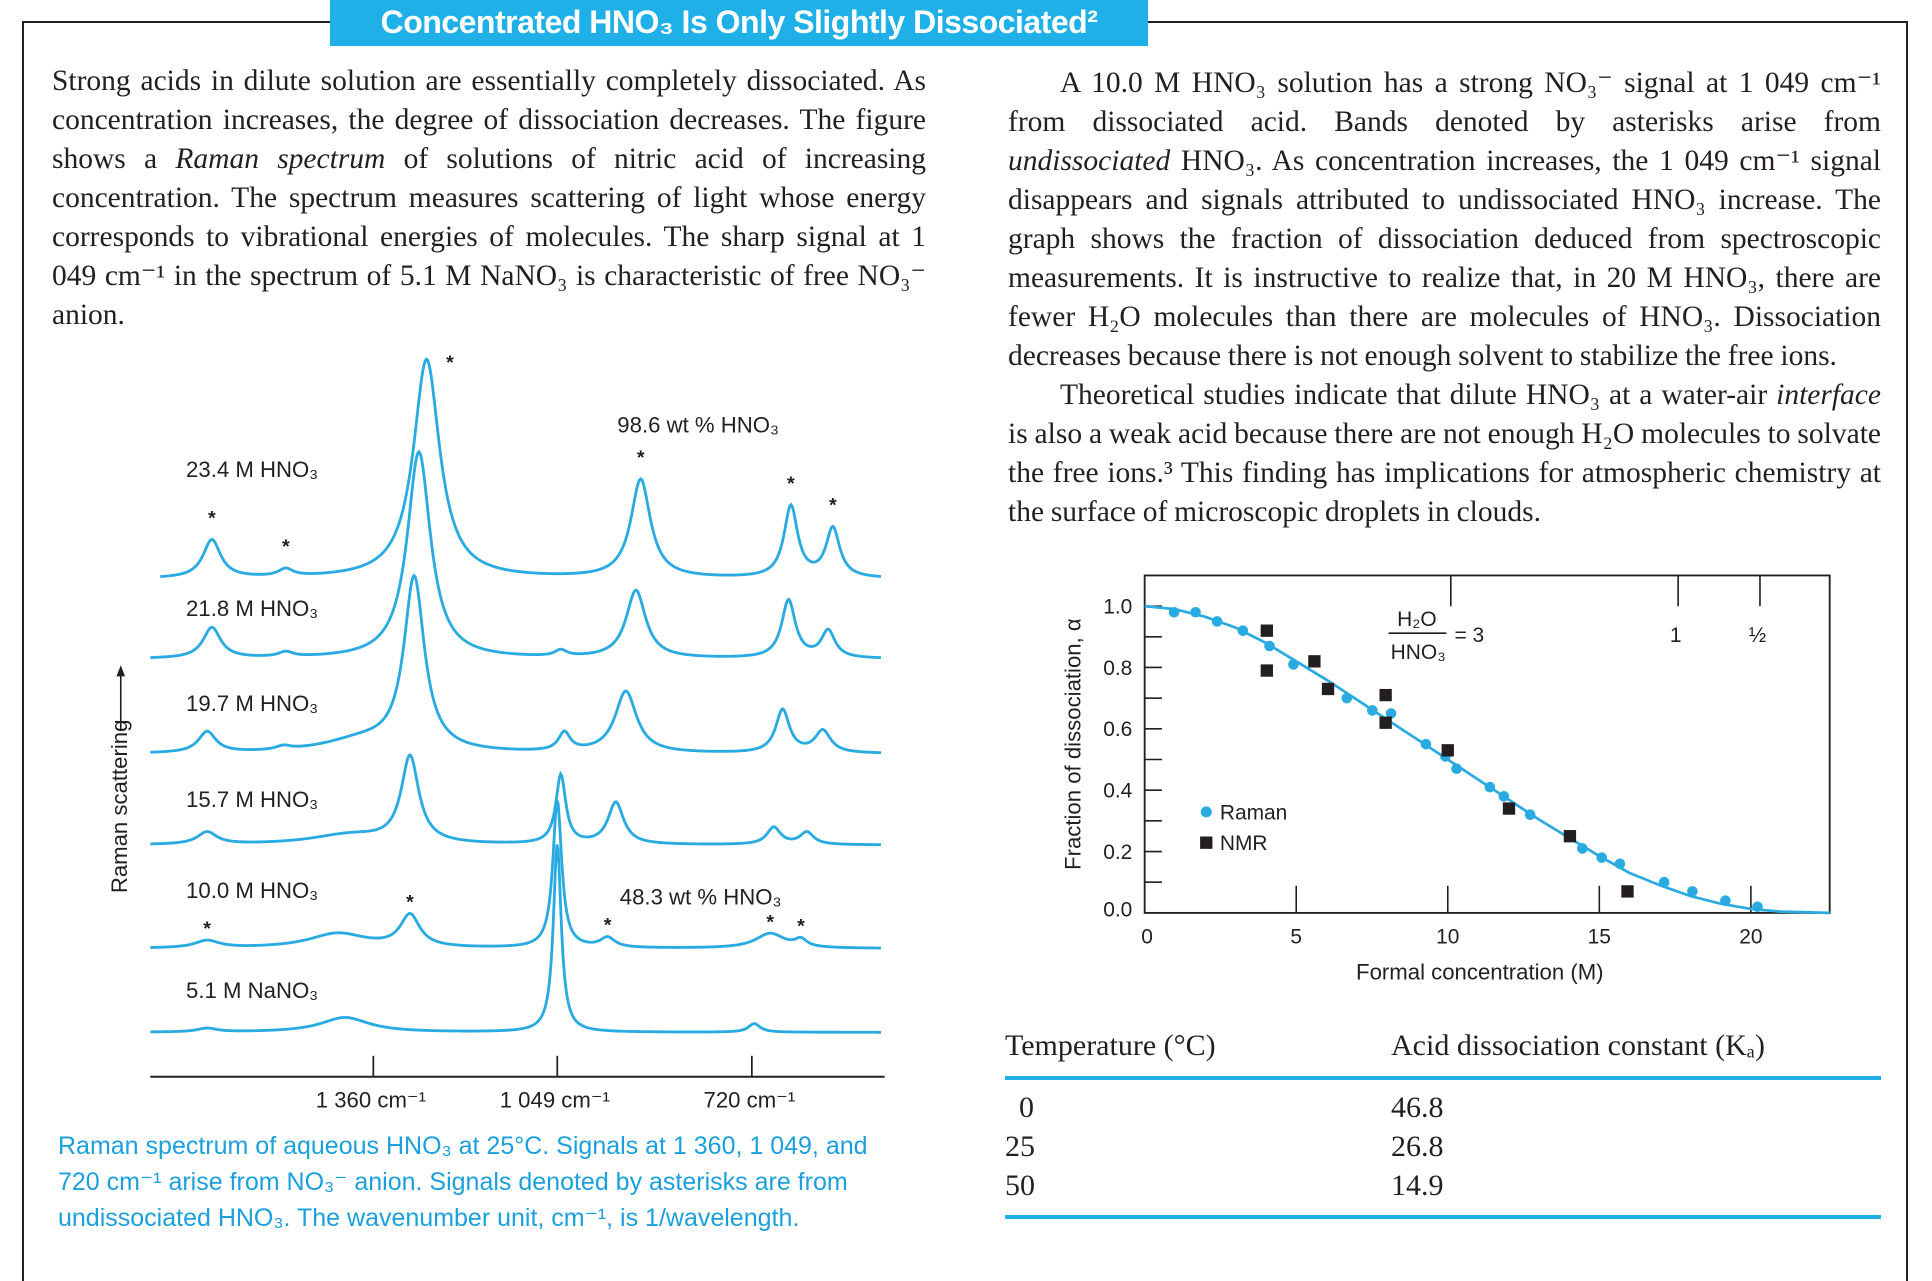  Describe the element at coordinates (1417, 619) in the screenshot. I see `ratio-numerator: H₂O` at that location.